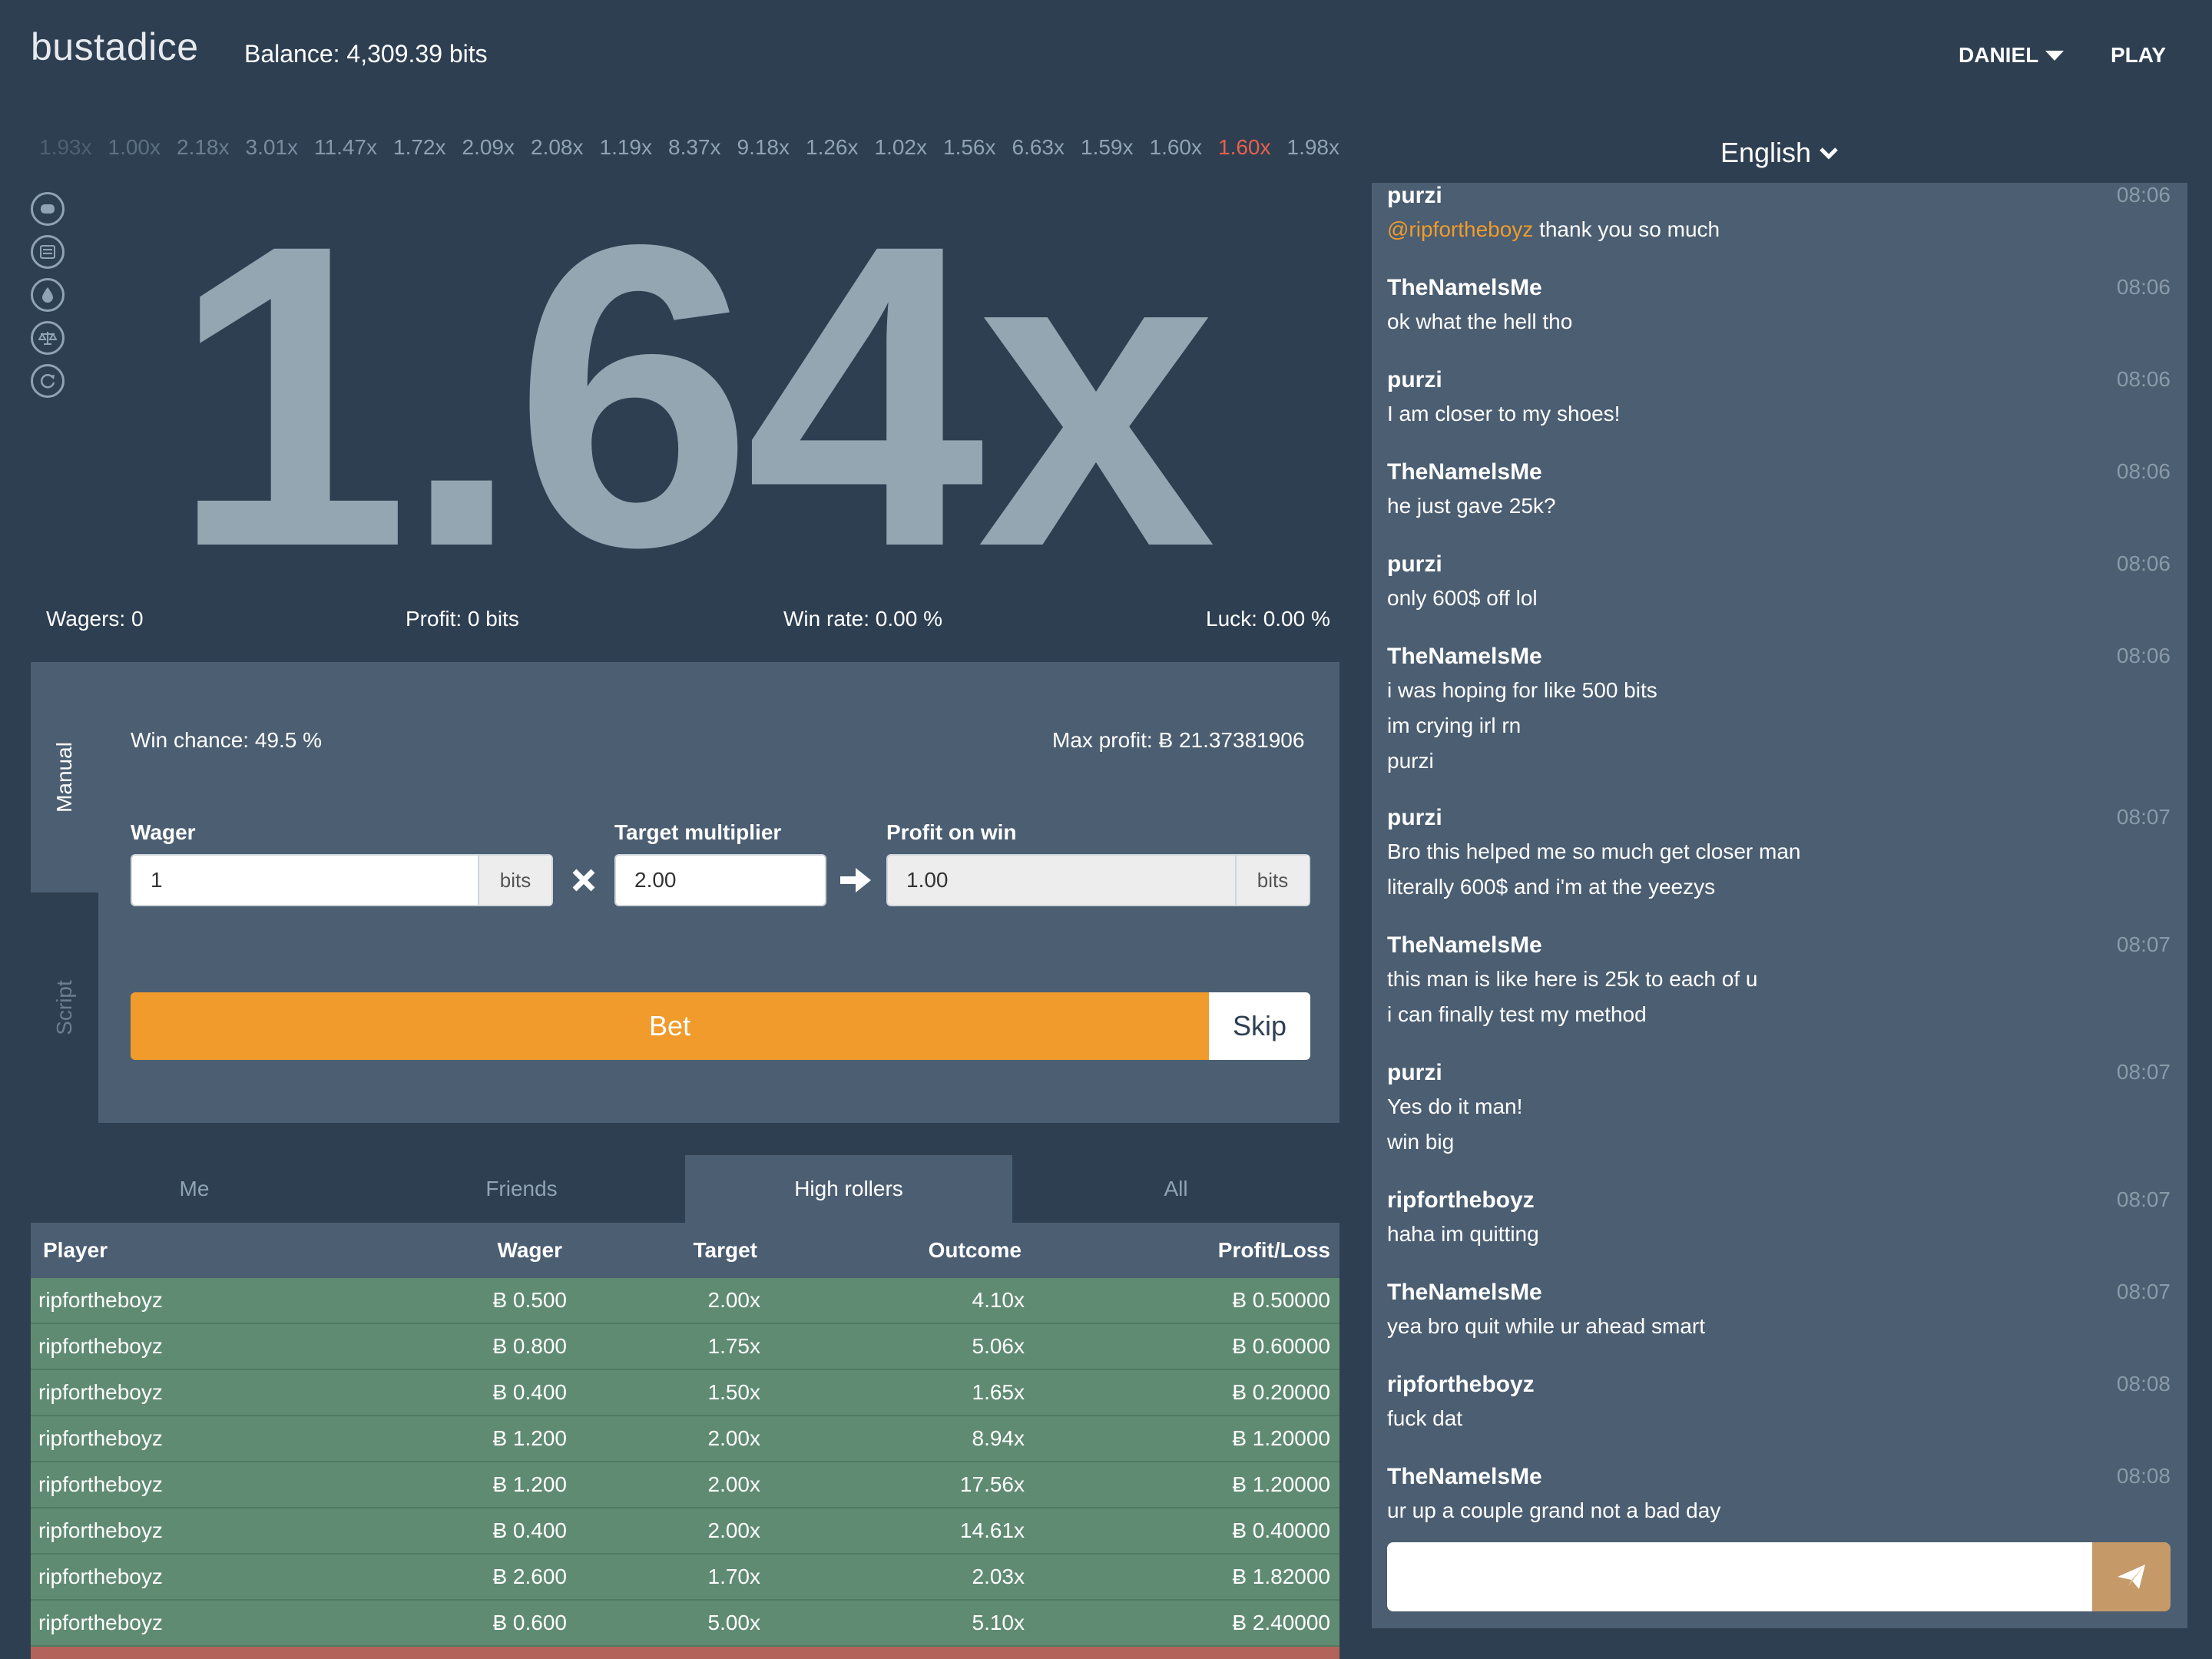  Describe the element at coordinates (1739, 1576) in the screenshot. I see `chat-input` at that location.